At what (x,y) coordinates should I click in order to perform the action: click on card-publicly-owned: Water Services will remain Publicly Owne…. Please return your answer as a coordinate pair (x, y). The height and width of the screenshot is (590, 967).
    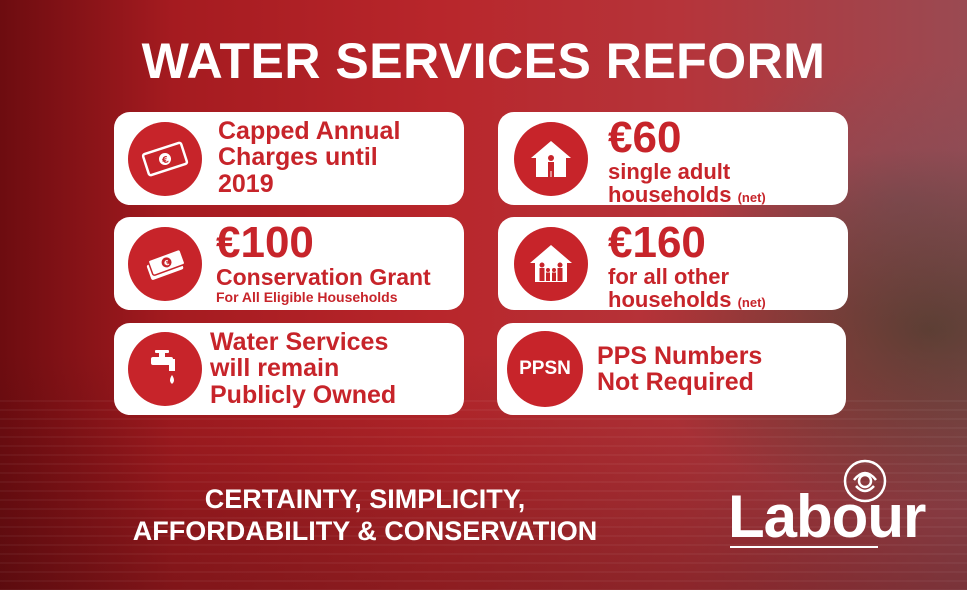
    Looking at the image, I should click on (289, 369).